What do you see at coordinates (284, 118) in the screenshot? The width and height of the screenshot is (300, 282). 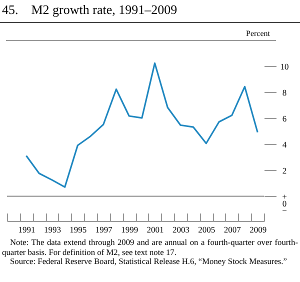 I see `y-tick-label: 6` at bounding box center [284, 118].